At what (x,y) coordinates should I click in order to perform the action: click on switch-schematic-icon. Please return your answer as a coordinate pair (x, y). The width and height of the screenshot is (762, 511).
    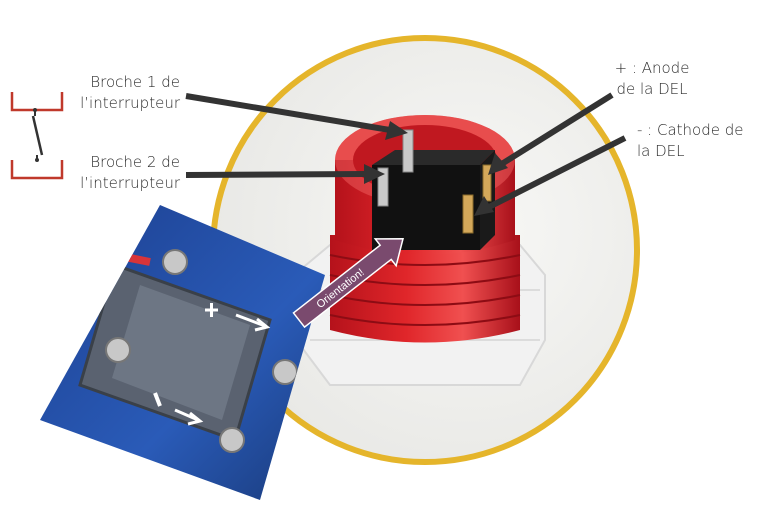
    Looking at the image, I should click on (37, 136).